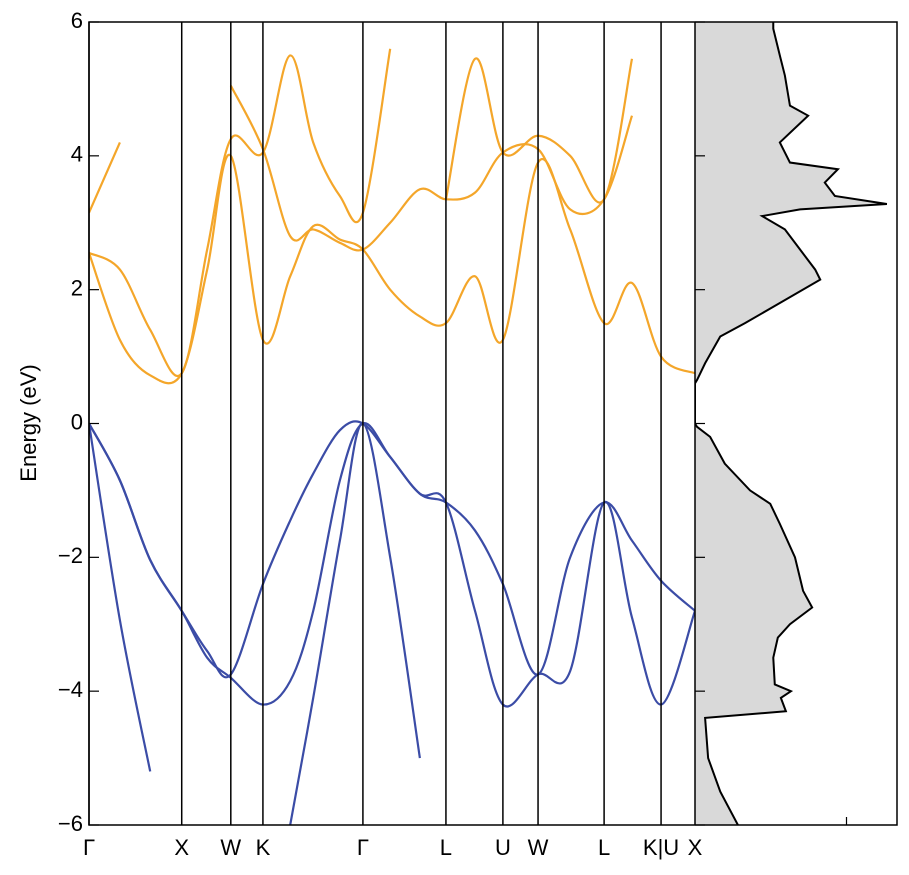  Describe the element at coordinates (77, 287) in the screenshot. I see `y-tick-label: 2` at that location.